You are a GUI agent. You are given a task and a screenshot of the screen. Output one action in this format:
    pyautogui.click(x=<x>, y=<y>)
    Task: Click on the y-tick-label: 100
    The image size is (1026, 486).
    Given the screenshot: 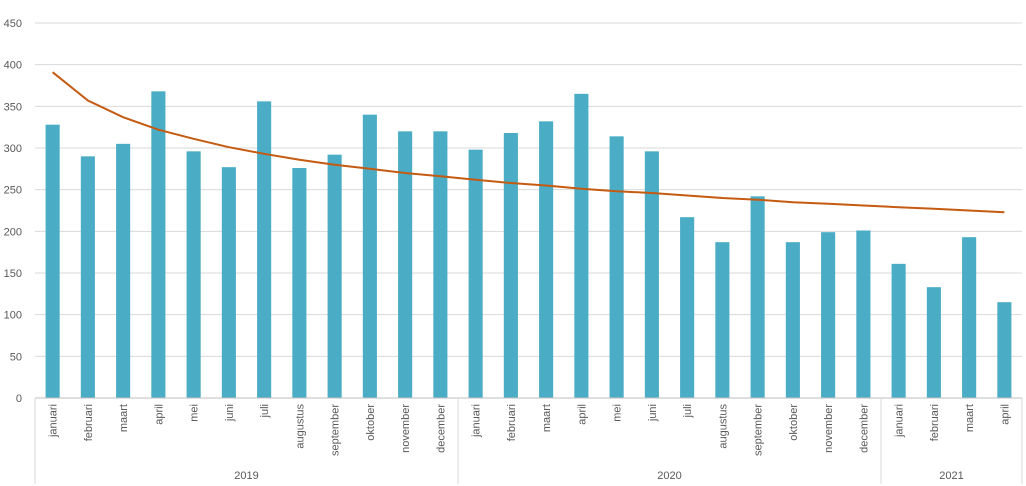 What is the action you would take?
    pyautogui.click(x=13, y=316)
    